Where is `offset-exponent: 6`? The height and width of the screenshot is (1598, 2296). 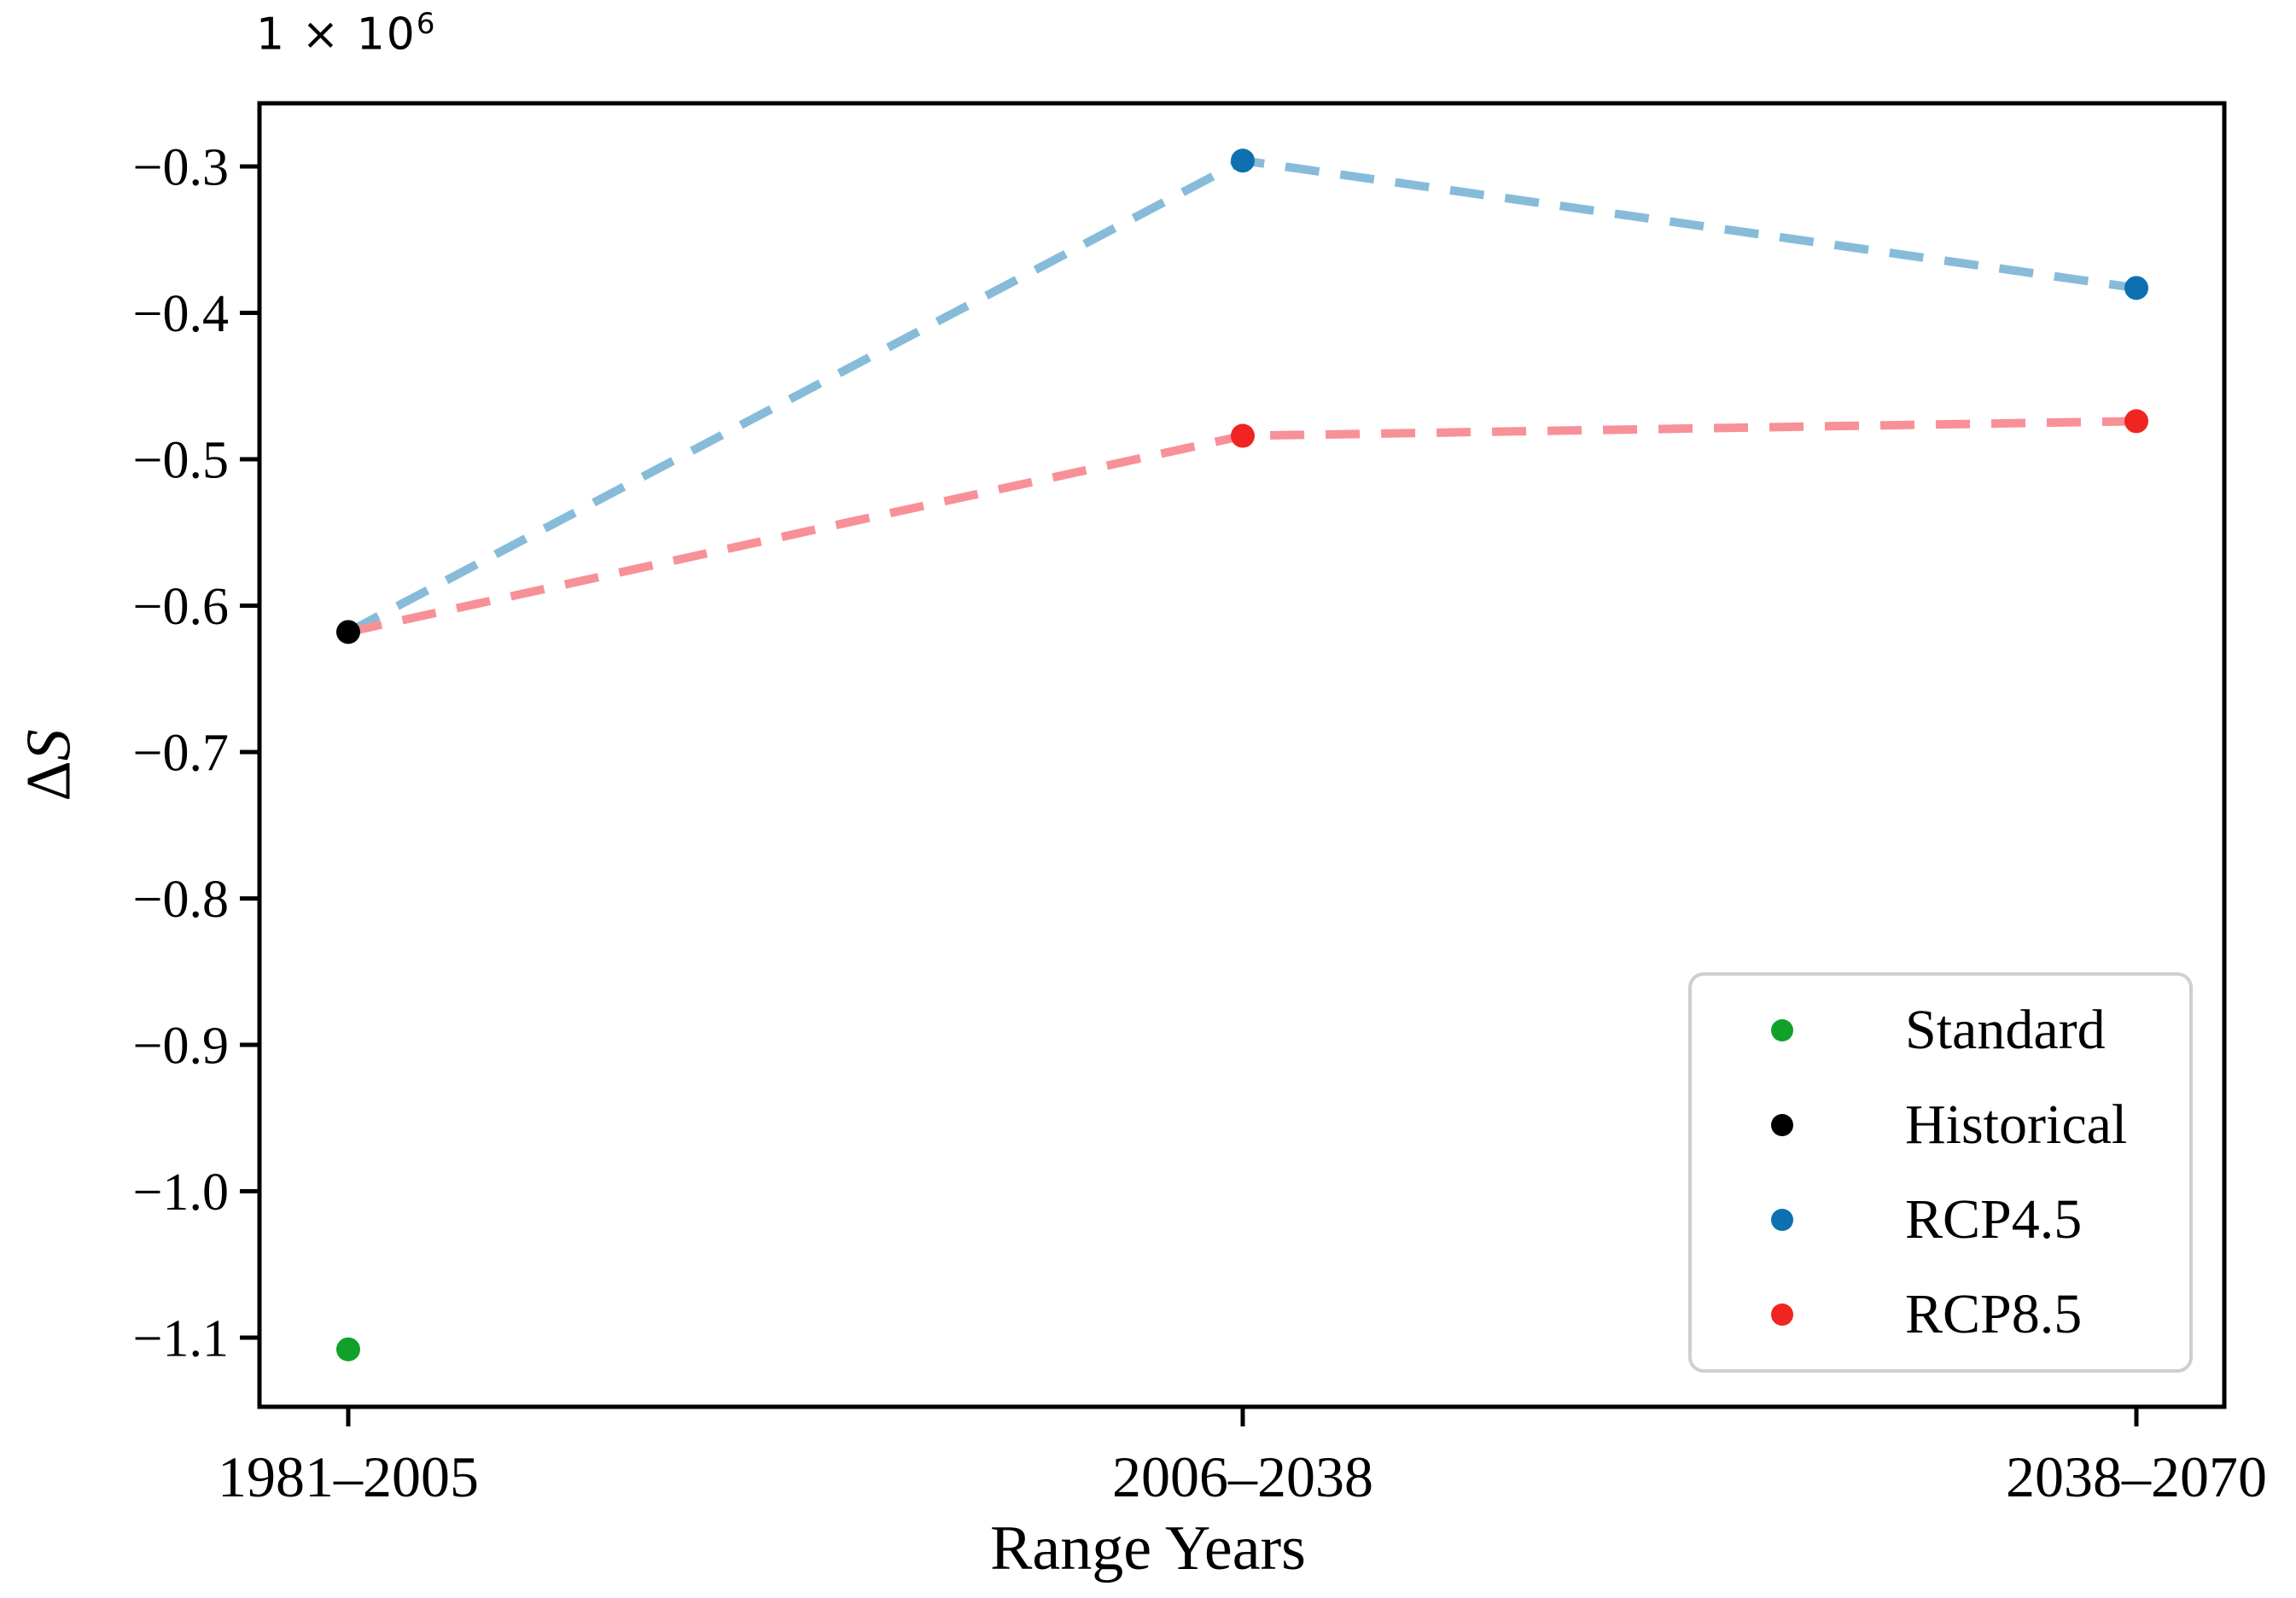
offset-exponent: 6 is located at coordinates (427, 24).